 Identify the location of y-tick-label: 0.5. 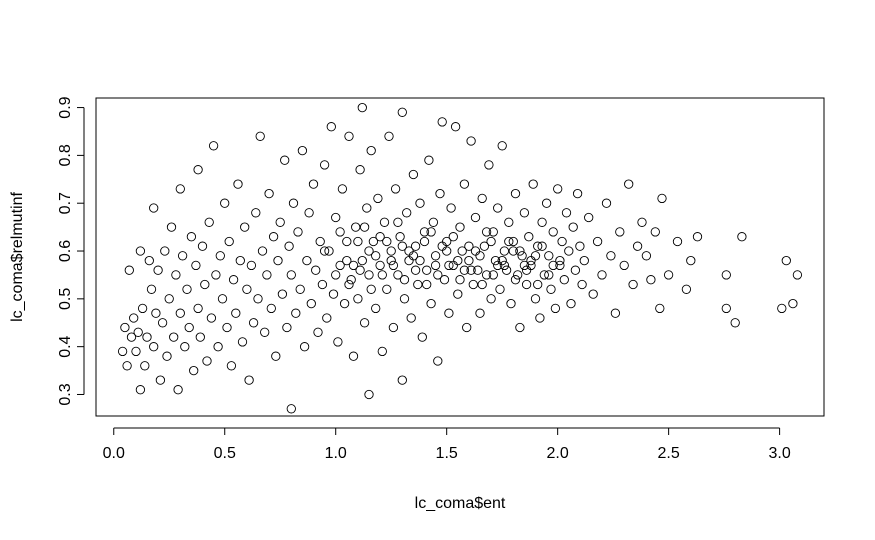
(65, 299).